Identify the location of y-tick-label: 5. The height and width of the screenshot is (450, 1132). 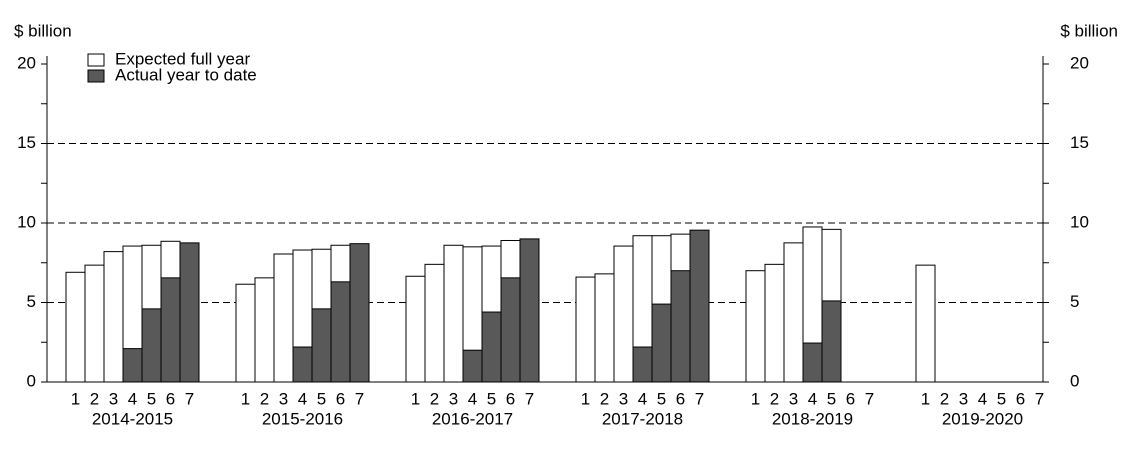
(31, 301).